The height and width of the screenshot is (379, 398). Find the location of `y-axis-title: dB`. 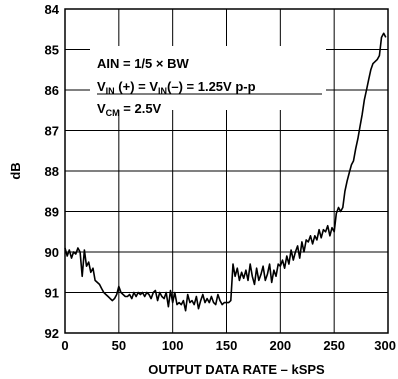

y-axis-title: dB is located at coordinates (15, 170).